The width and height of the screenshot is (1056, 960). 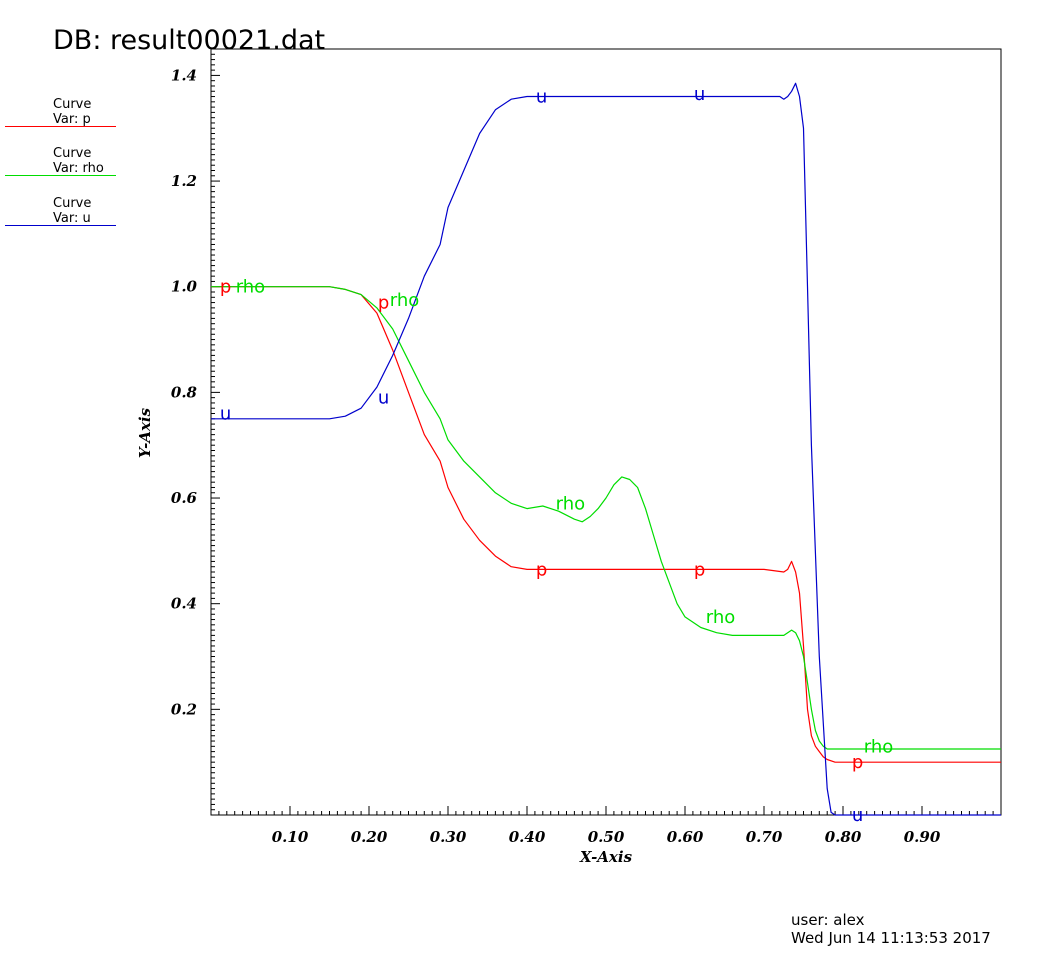 I want to click on x-tick-label: 0.10, so click(x=290, y=837).